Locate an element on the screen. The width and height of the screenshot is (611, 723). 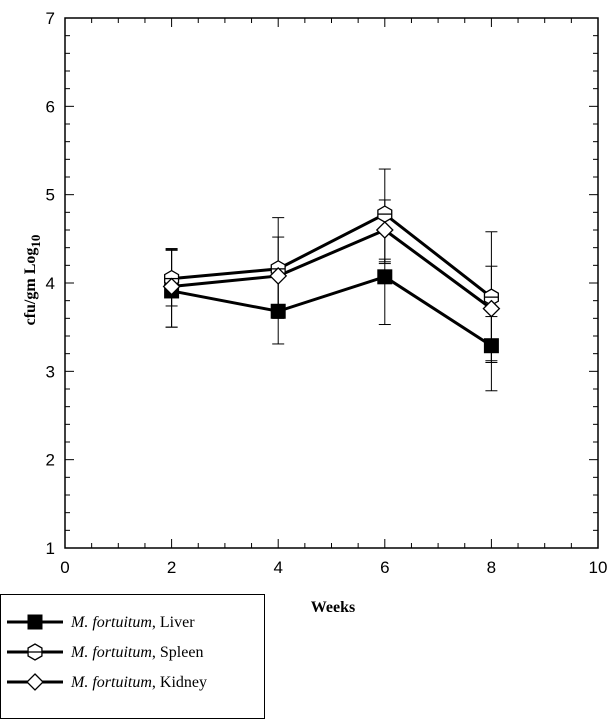
y-tick-label: 2 is located at coordinates (50, 460).